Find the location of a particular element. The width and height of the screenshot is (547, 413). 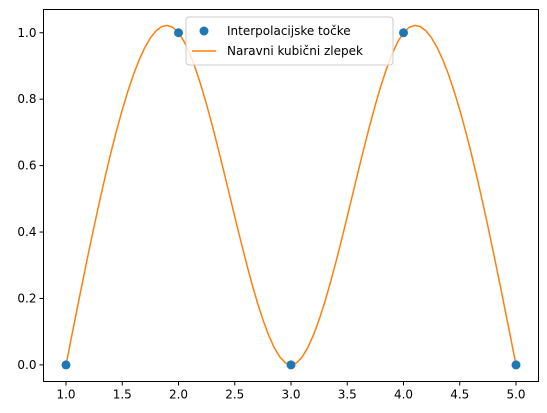

x-tick-label: 2.0 is located at coordinates (178, 395).